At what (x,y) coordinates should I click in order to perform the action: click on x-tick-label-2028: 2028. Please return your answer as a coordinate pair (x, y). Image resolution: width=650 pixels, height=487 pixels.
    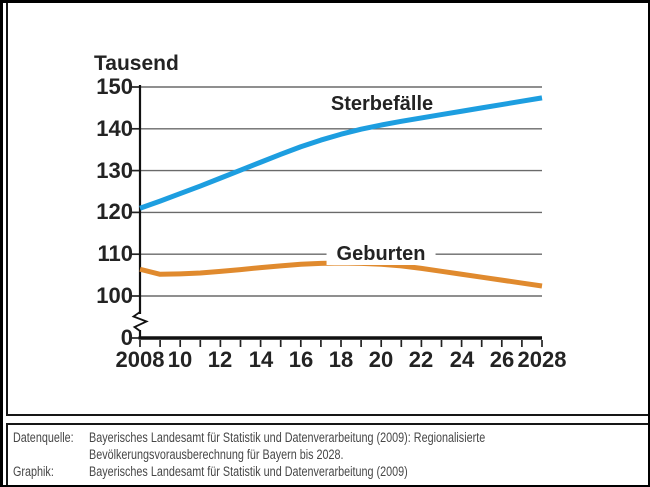
    Looking at the image, I should click on (542, 359).